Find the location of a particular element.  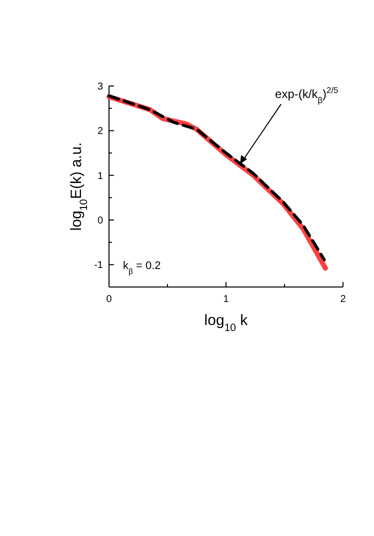

x-tick-label: 2 is located at coordinates (343, 299).